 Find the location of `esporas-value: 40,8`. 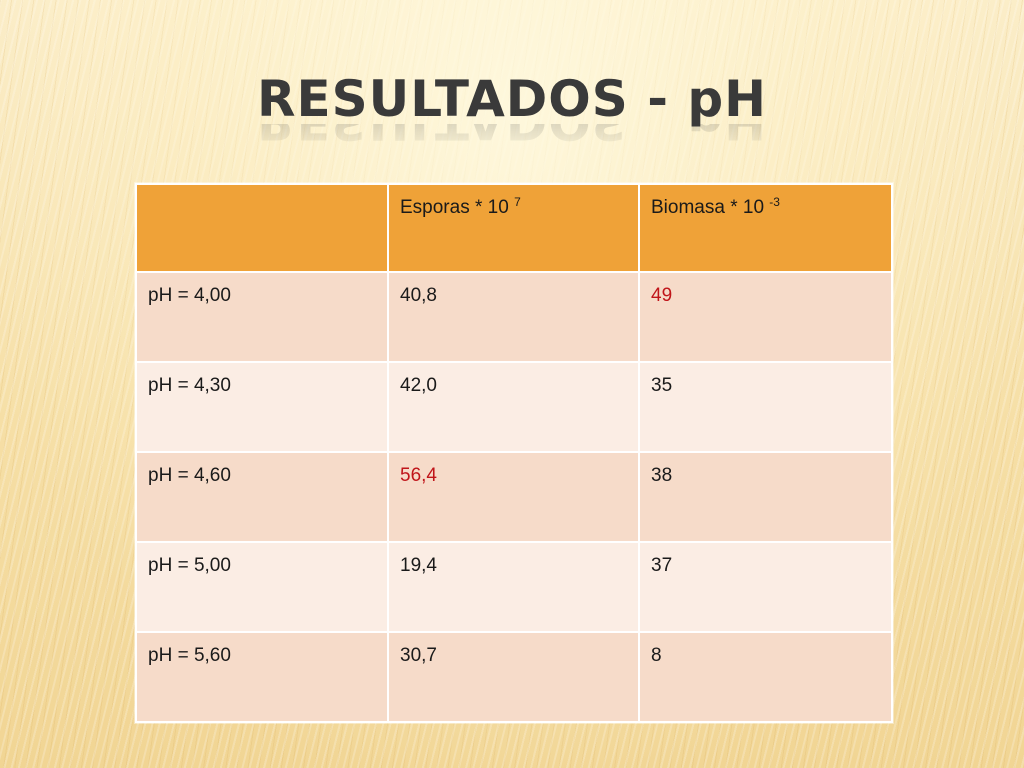

esporas-value: 40,8 is located at coordinates (513, 317).